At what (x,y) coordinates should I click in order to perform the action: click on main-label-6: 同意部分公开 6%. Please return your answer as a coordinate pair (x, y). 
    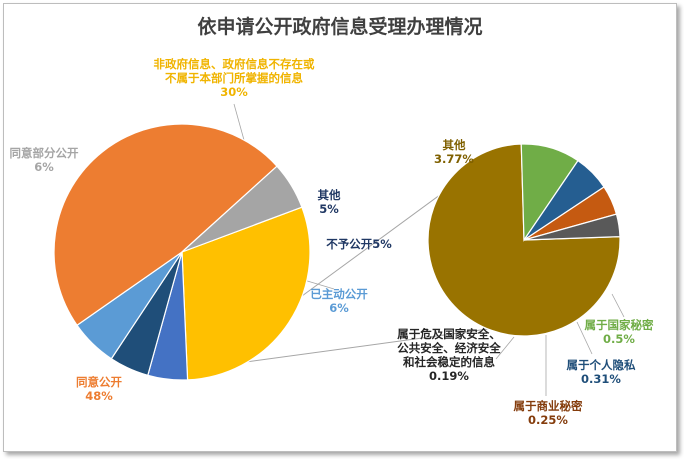
    Looking at the image, I should click on (44, 160).